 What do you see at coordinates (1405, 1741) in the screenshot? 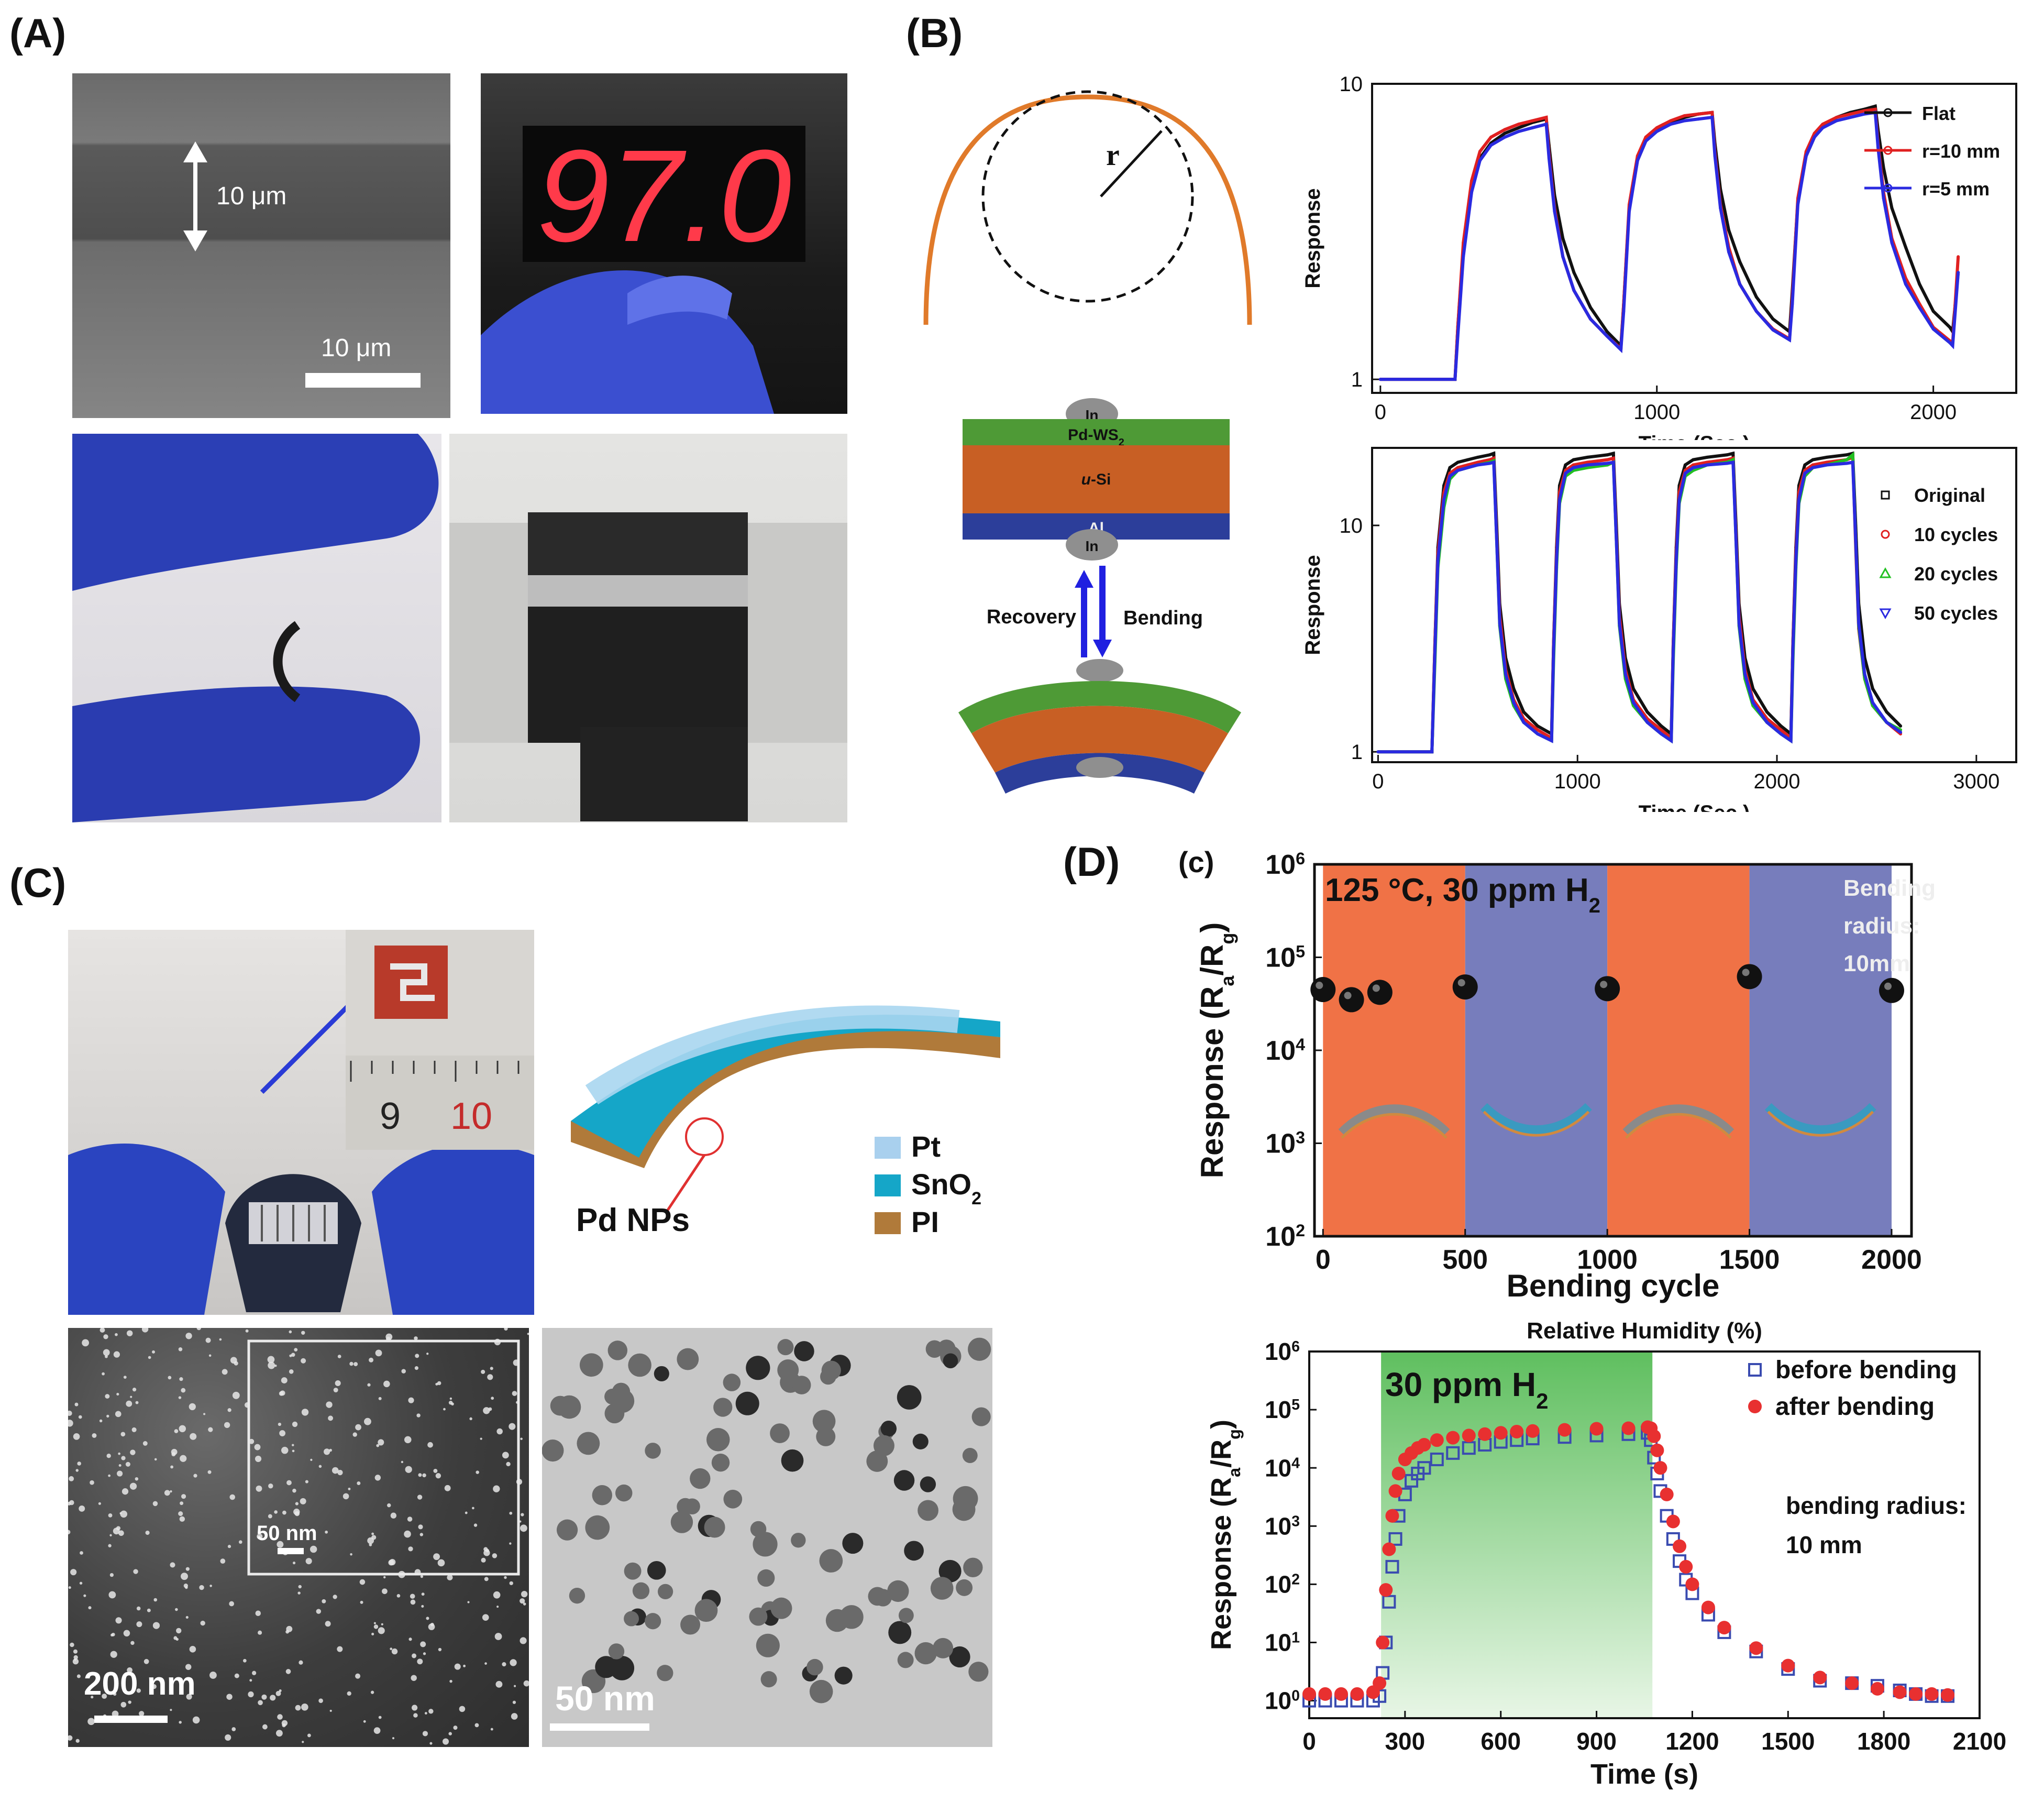
I see `x-tick-label: 300` at bounding box center [1405, 1741].